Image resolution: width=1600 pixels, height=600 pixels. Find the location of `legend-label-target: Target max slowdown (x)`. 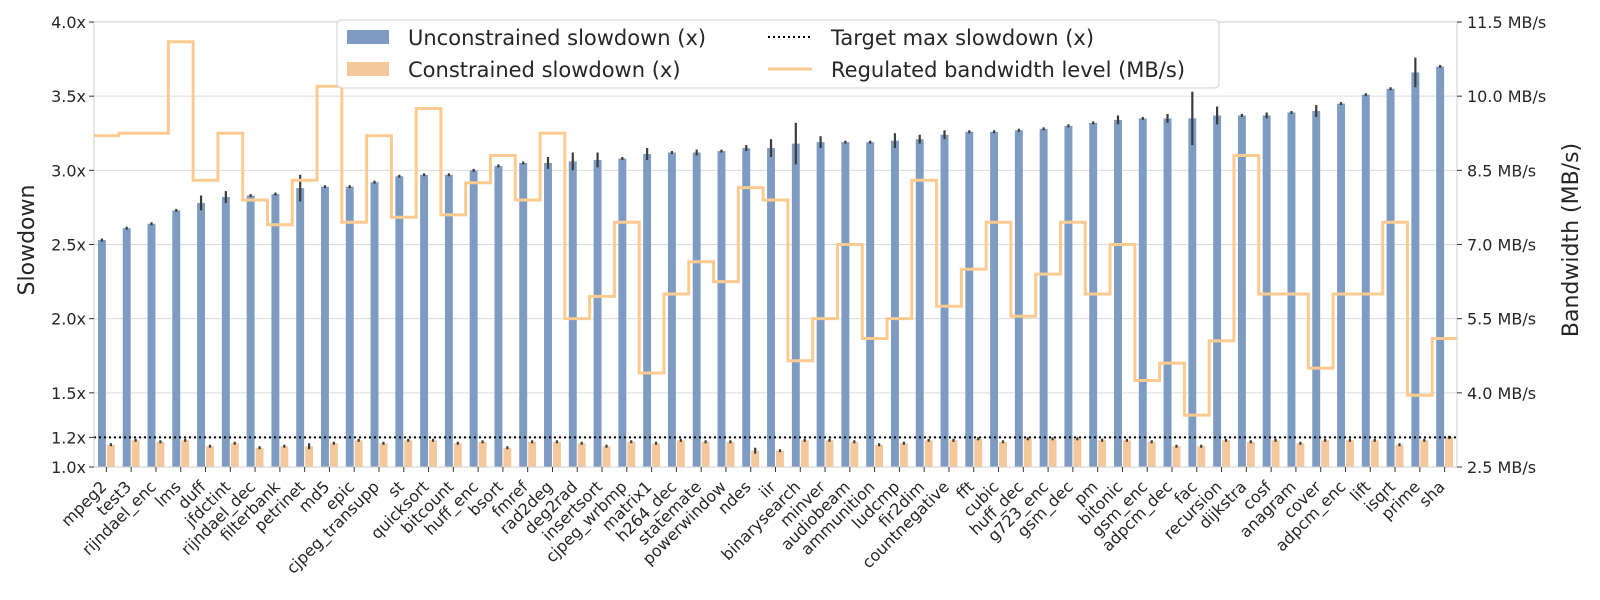

legend-label-target: Target max slowdown (x) is located at coordinates (962, 38).